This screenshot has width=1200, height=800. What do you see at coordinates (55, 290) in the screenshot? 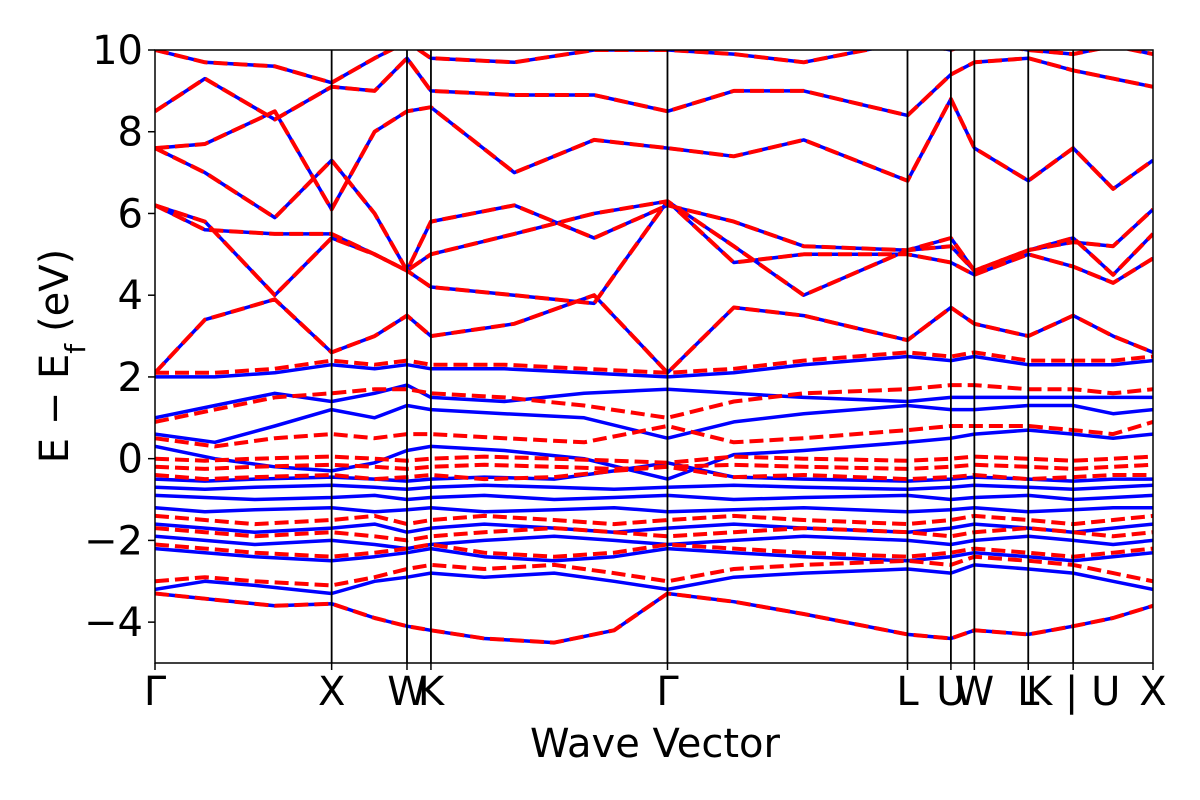
I see `y-axis-title-unit: (eV)` at bounding box center [55, 290].